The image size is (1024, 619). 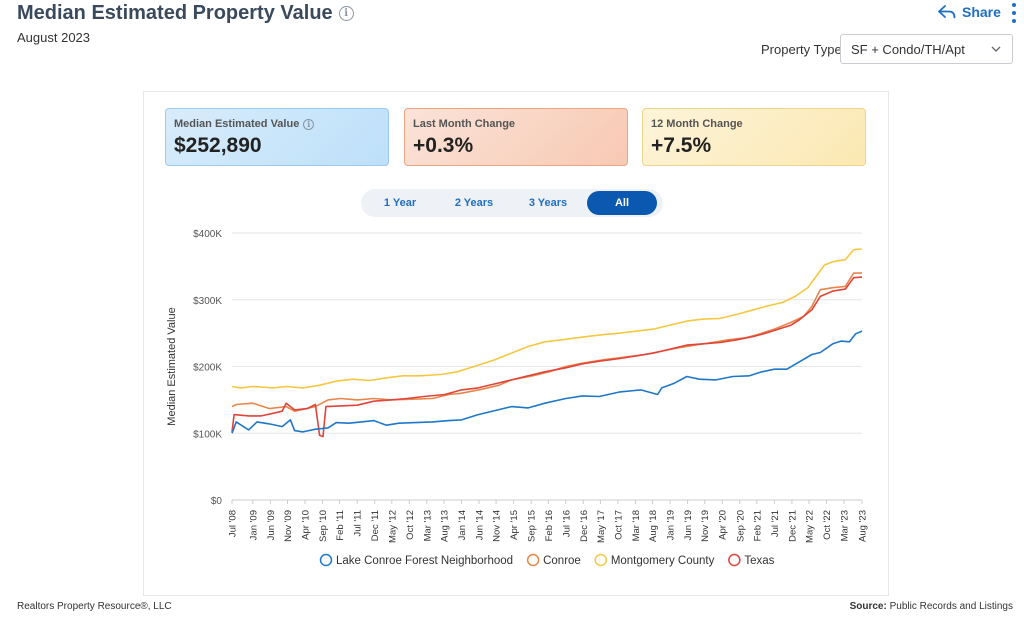 I want to click on x-tick-label: Dec '11, so click(x=375, y=525).